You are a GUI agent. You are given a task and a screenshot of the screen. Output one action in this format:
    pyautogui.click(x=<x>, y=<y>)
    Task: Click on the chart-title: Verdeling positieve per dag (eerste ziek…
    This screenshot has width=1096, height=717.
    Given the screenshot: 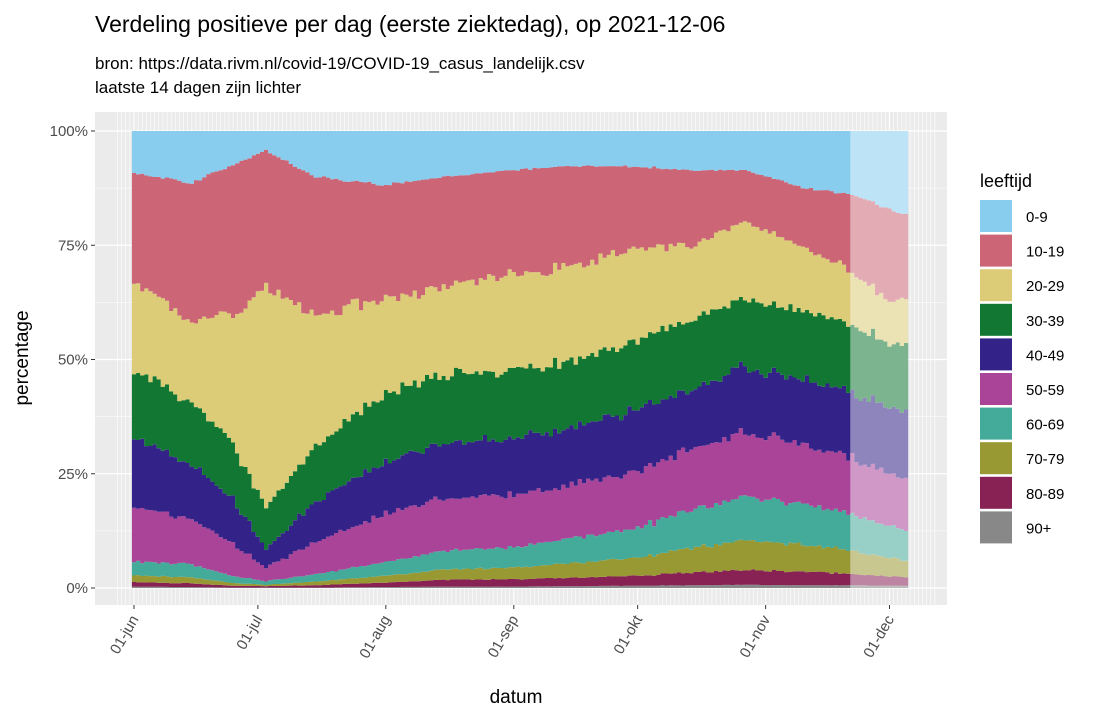 What is the action you would take?
    pyautogui.click(x=410, y=24)
    